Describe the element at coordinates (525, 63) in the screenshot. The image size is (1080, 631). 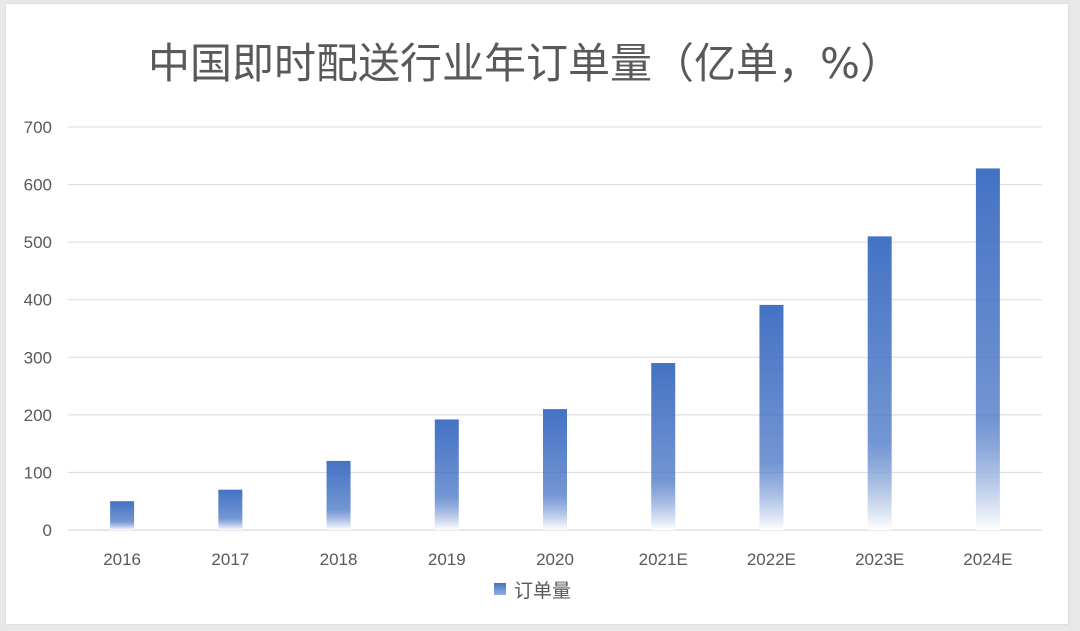
I see `chart-title: 中国即时配送行业年订单量（亿单，%）` at that location.